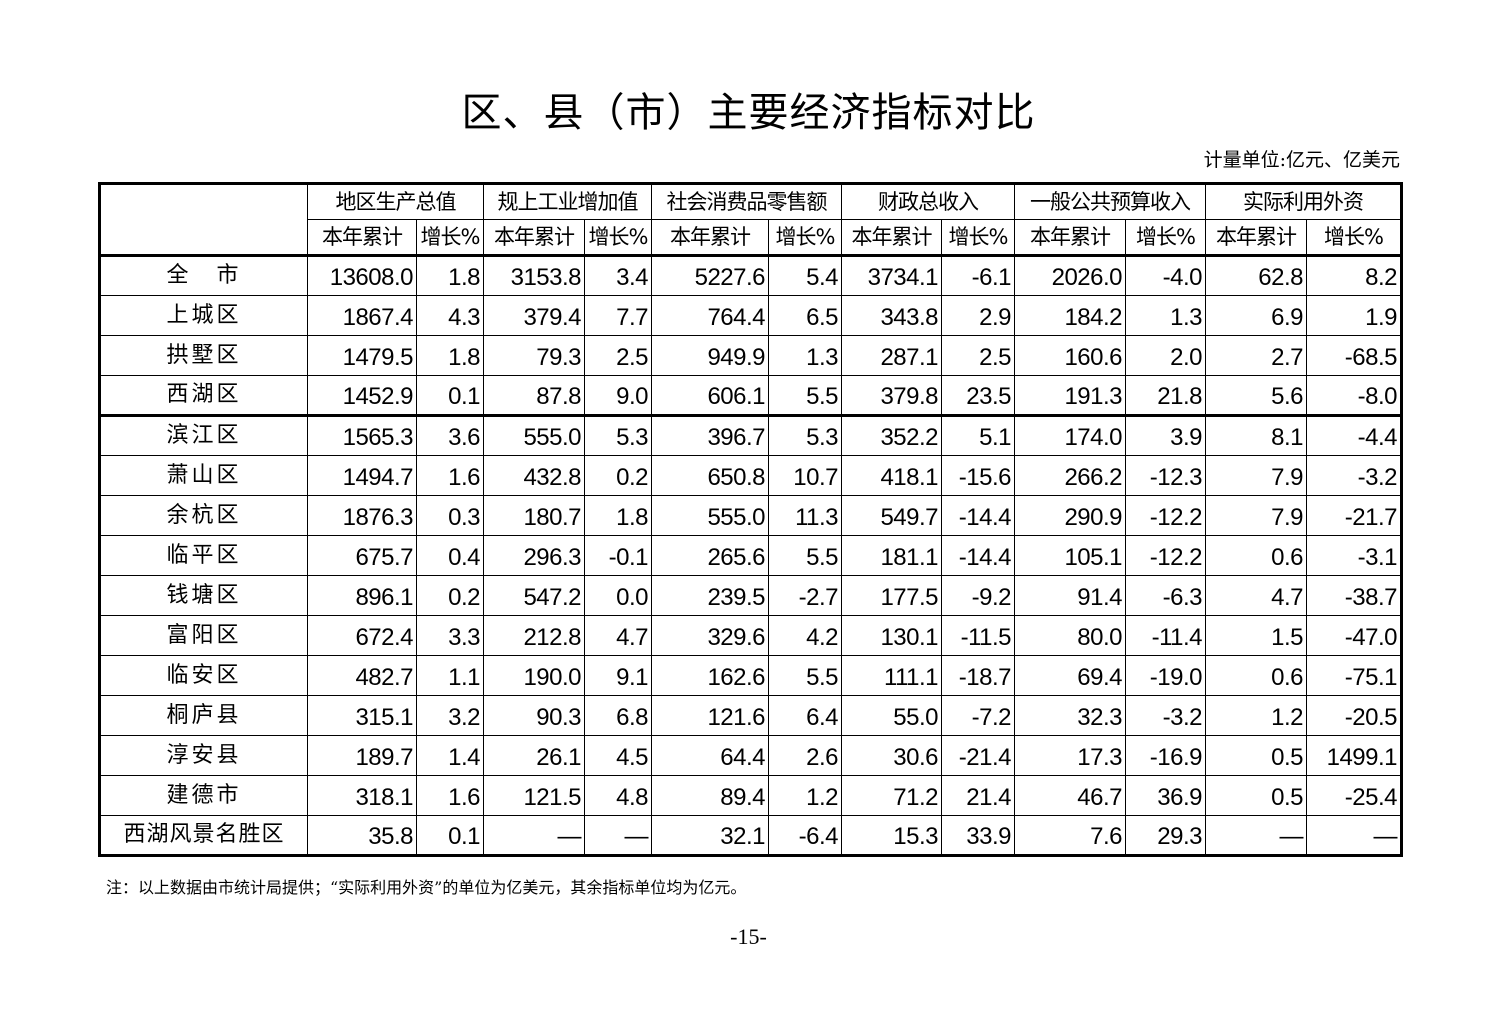  Describe the element at coordinates (1354, 435) in the screenshot. I see `growth-value-cell: -4.4` at that location.